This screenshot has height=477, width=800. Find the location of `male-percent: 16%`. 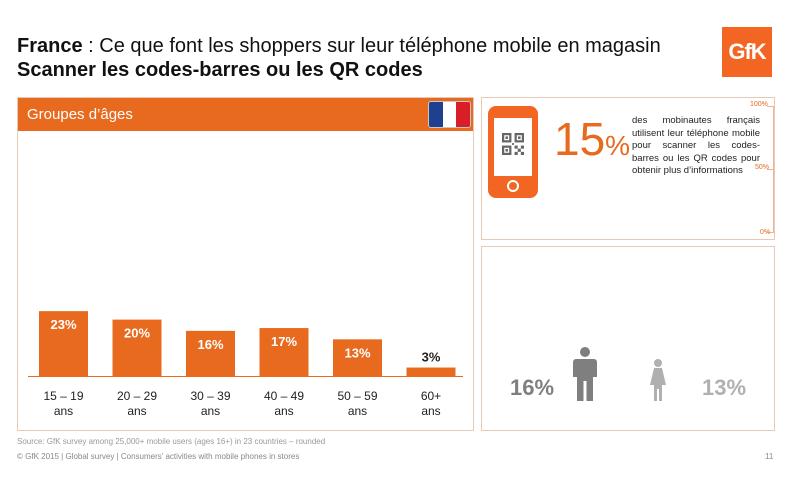

male-percent: 16% is located at coordinates (532, 387).